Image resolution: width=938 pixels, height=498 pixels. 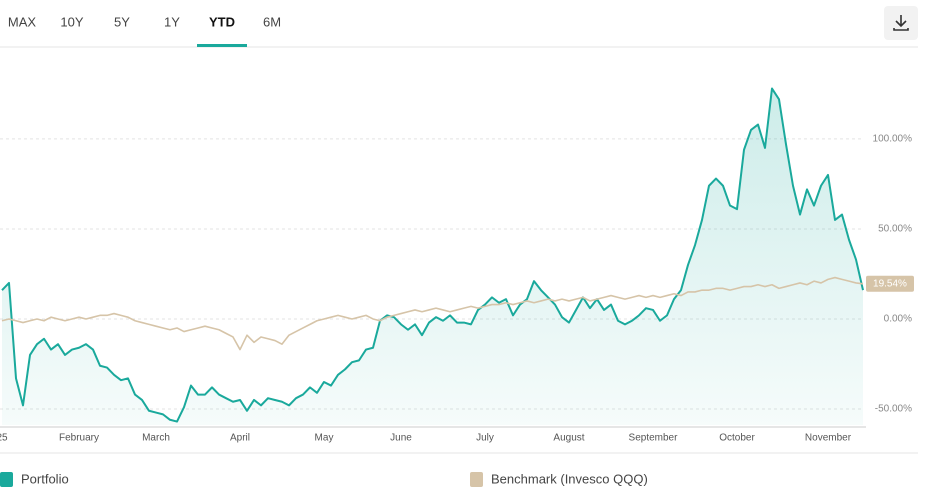 I want to click on tab: 5Y, so click(x=122, y=21).